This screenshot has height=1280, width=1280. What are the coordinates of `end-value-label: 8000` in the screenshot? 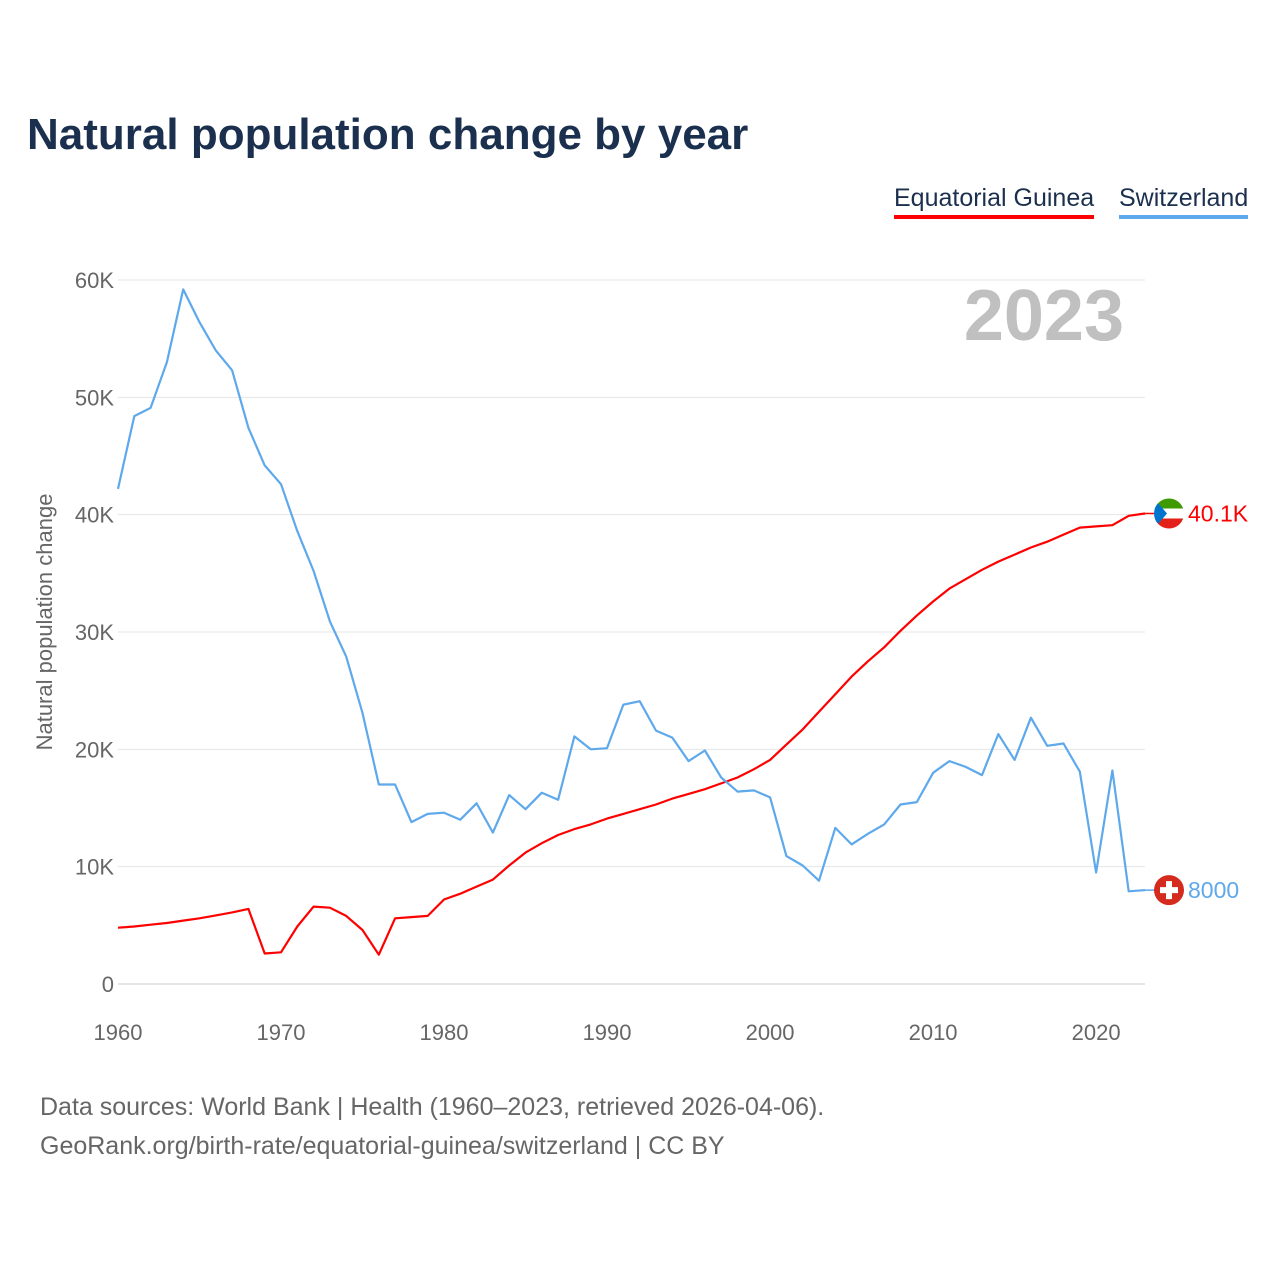 It's located at (1213, 890).